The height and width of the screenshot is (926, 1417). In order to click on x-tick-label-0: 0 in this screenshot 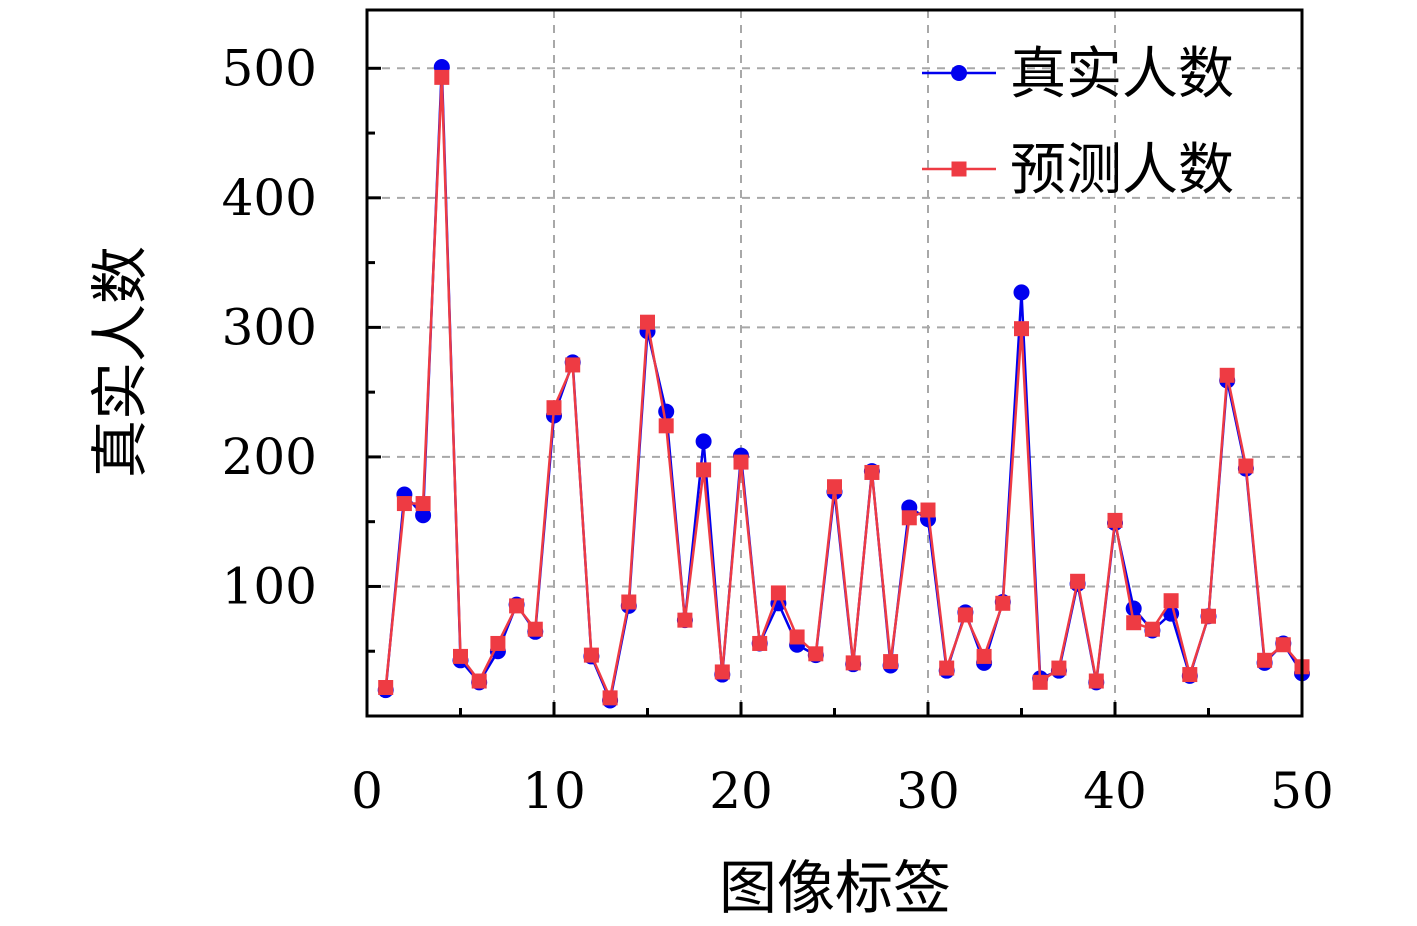, I will do `click(367, 791)`.